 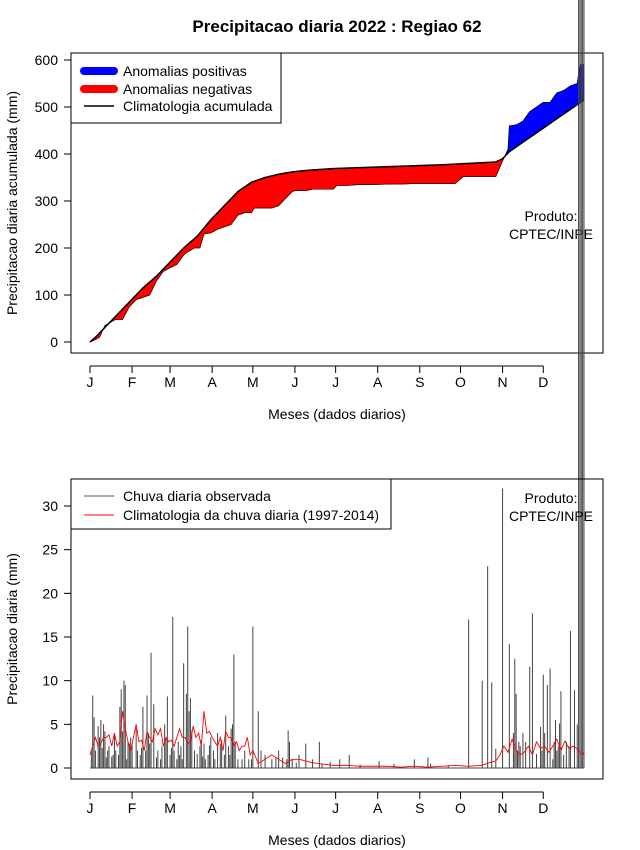 I want to click on x-tick-label-1-6: J, so click(x=335, y=382).